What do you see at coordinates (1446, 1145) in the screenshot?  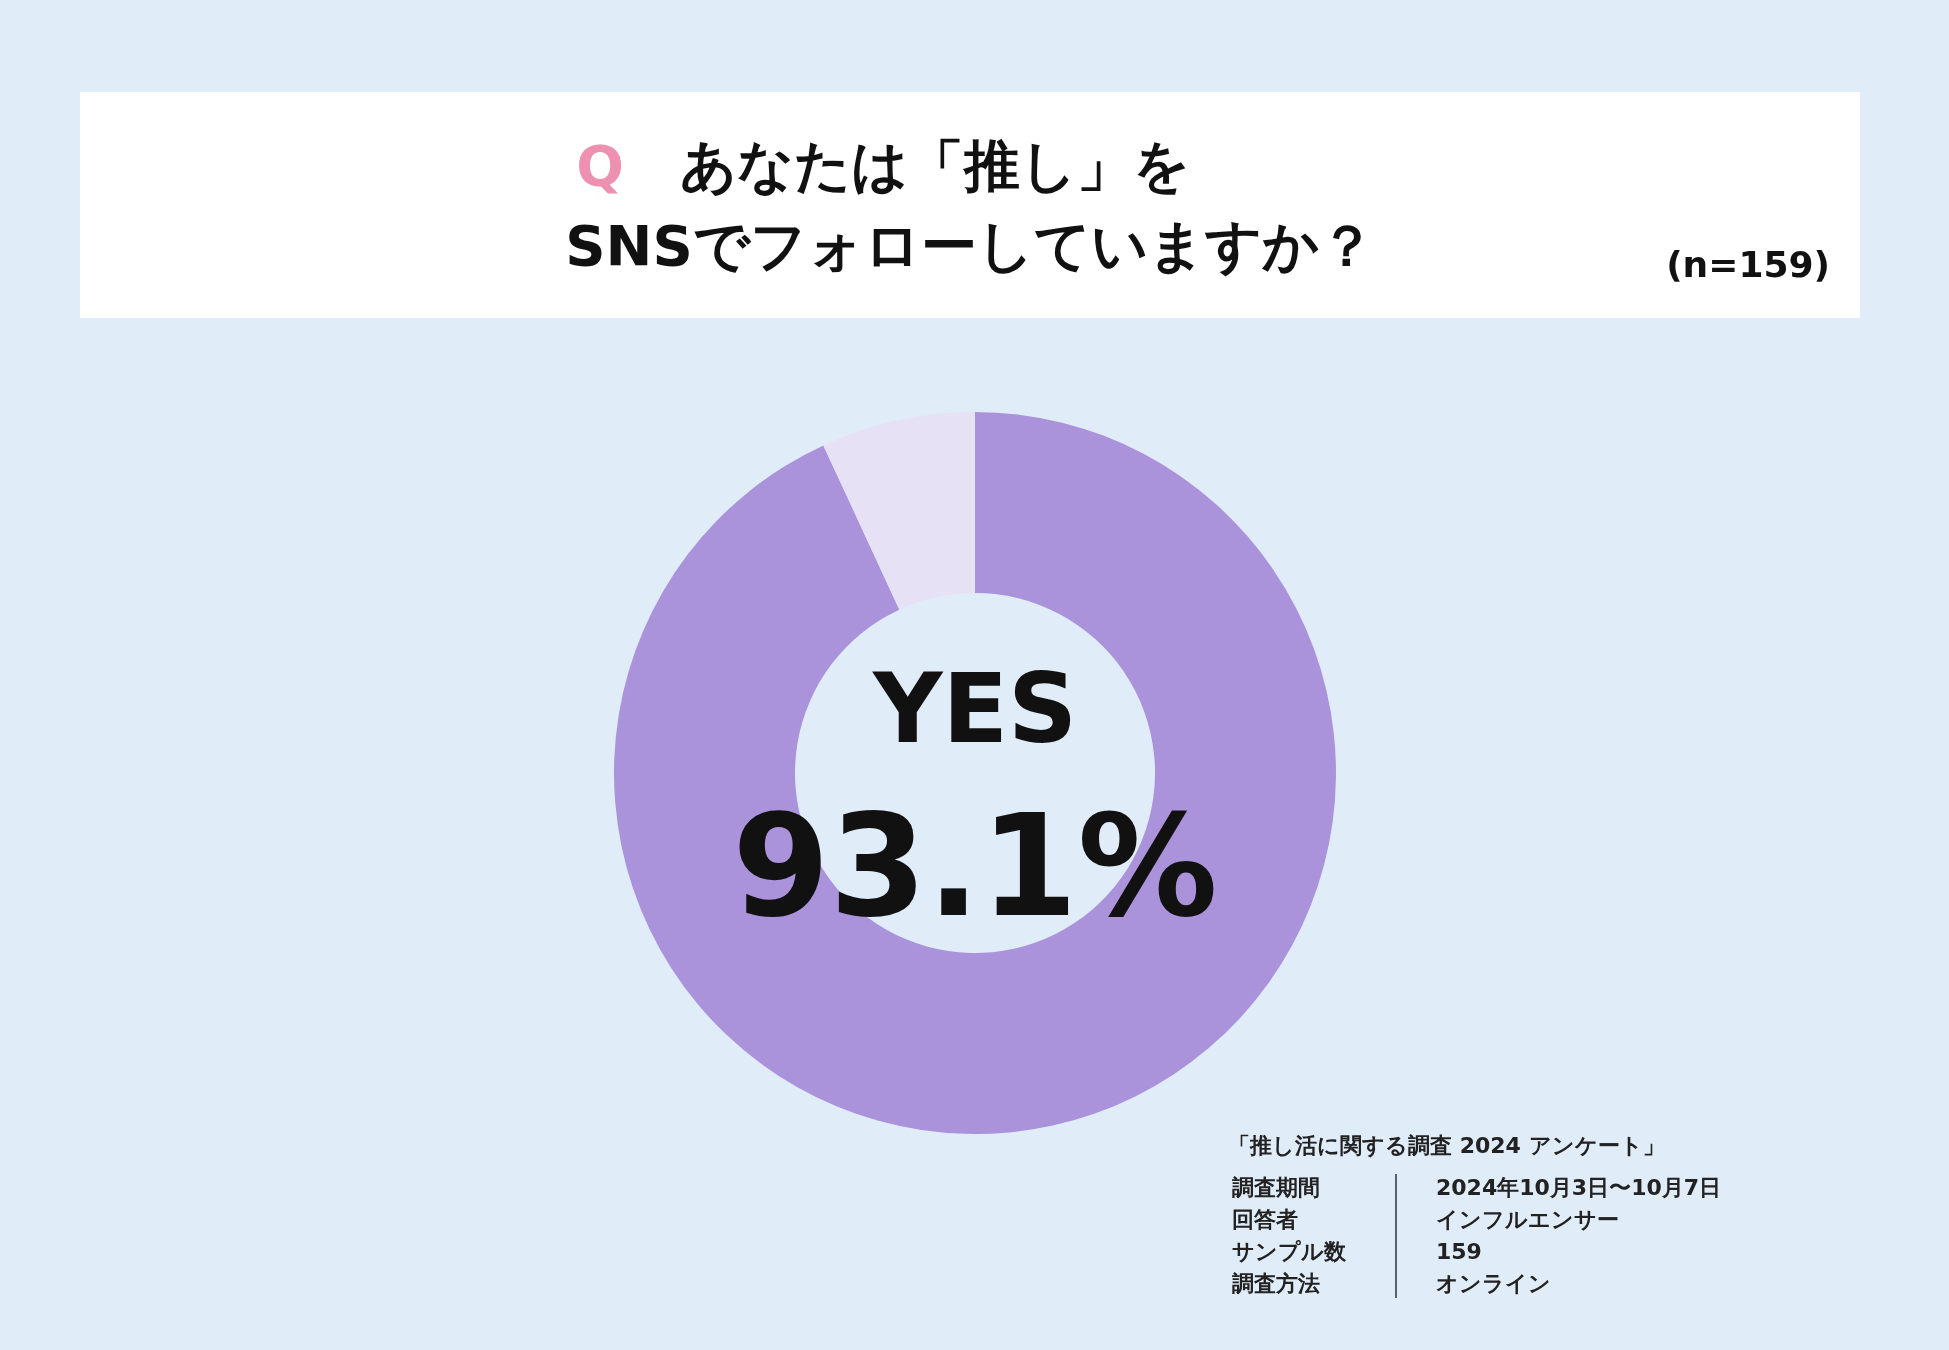 I see `text: 「推し活に関する調査 2024 アンケート」` at bounding box center [1446, 1145].